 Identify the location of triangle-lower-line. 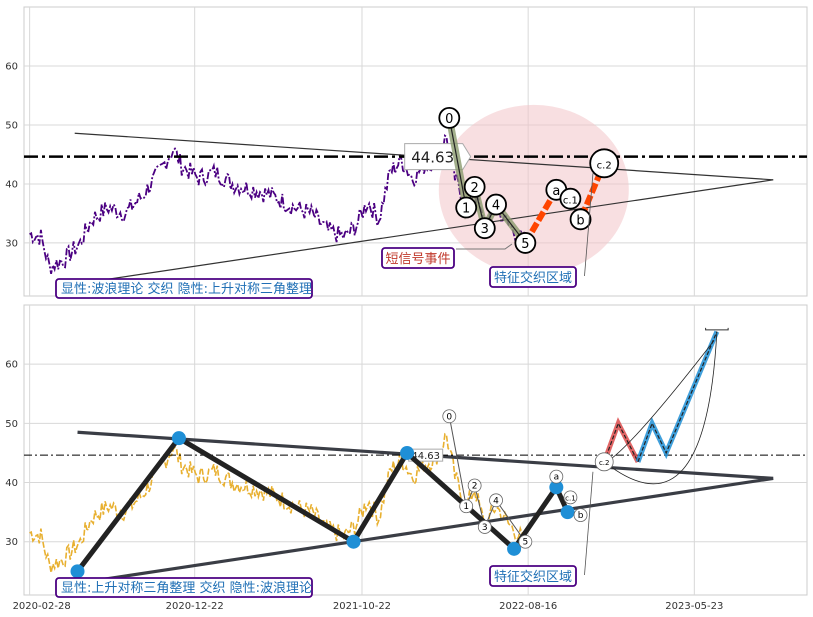
(424, 232).